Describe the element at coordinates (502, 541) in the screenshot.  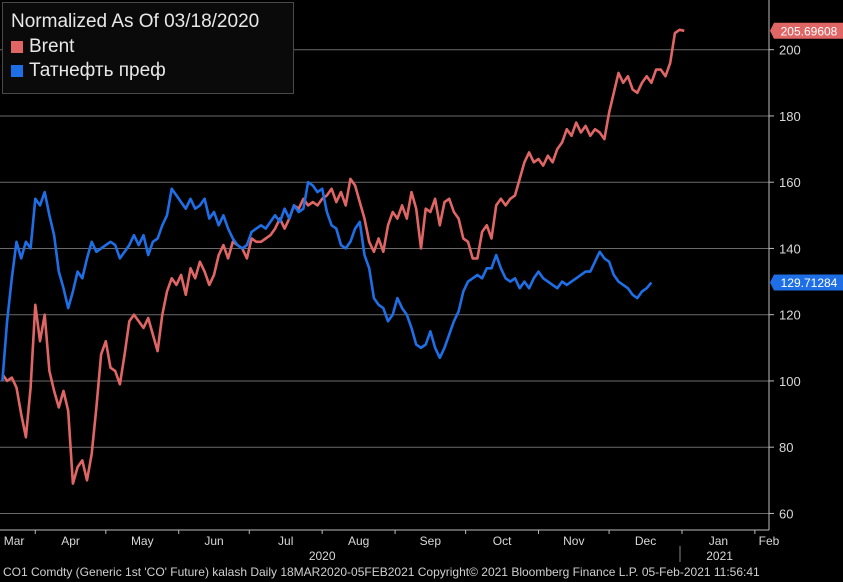
I see `x-tick-label: Oct` at that location.